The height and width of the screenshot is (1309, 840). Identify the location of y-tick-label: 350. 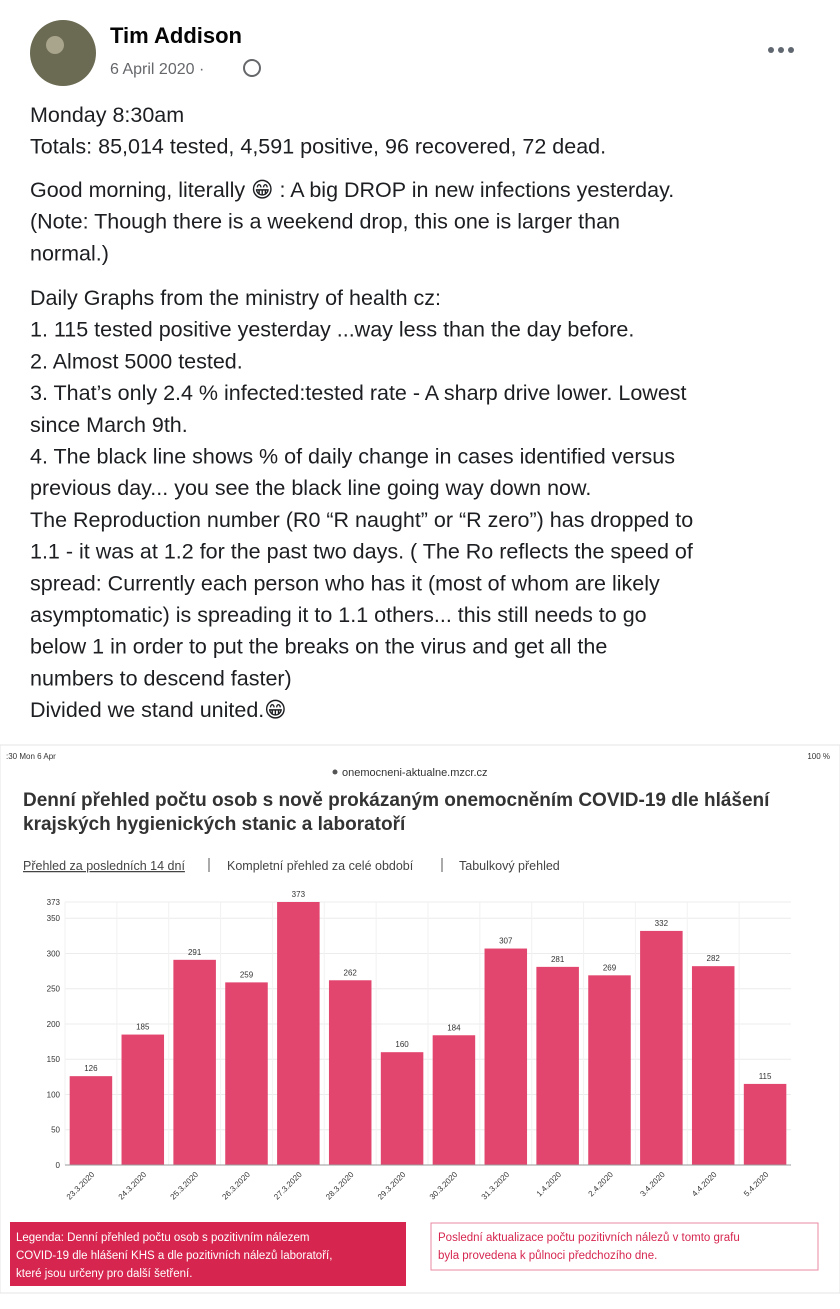
(54, 918).